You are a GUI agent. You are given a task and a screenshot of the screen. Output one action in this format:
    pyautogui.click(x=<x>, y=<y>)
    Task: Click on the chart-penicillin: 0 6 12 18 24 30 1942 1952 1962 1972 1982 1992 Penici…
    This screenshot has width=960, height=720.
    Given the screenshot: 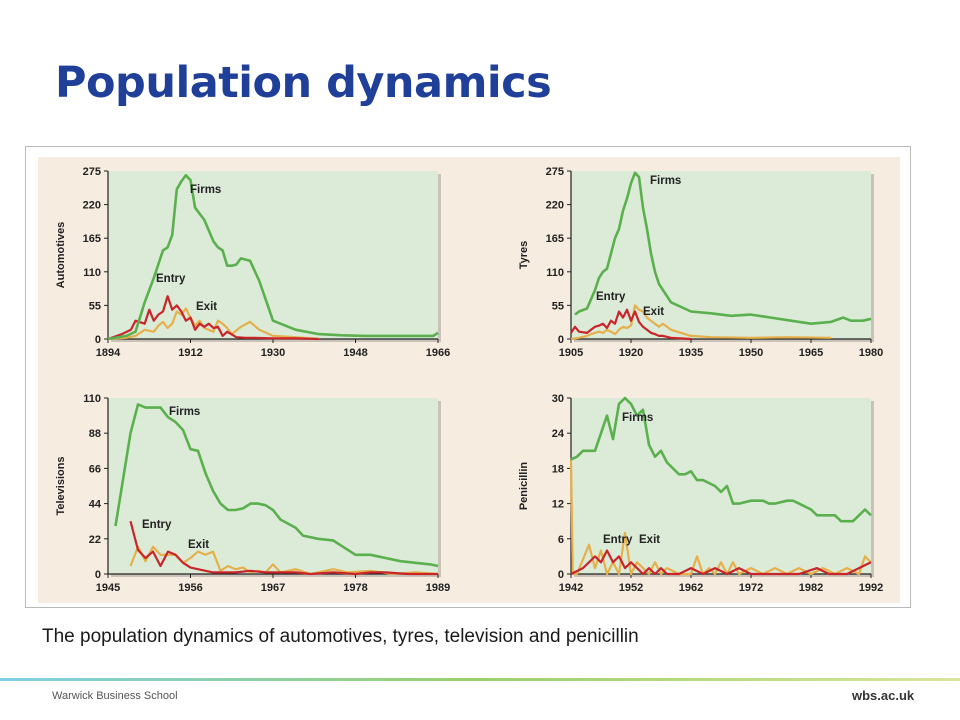 What is the action you would take?
    pyautogui.click(x=700, y=493)
    